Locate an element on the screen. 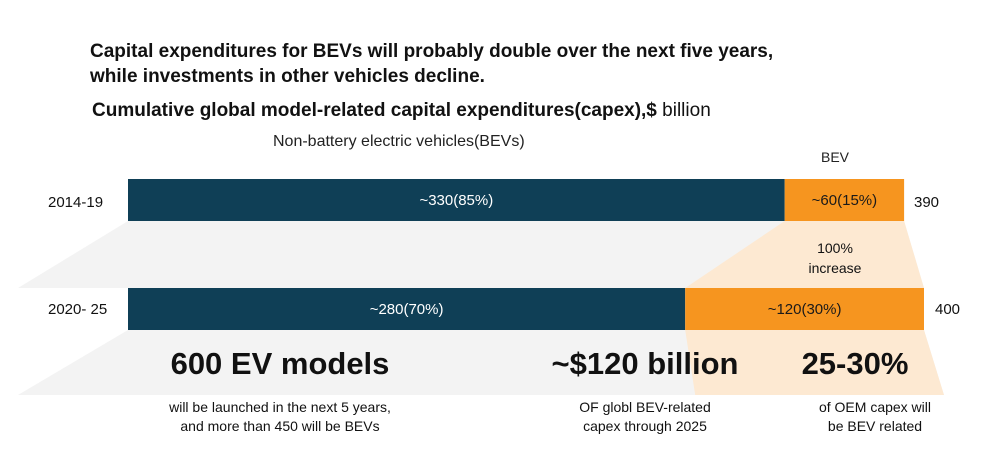 Image resolution: width=1000 pixels, height=450 pixels. total-2014-19: 390 is located at coordinates (927, 202).